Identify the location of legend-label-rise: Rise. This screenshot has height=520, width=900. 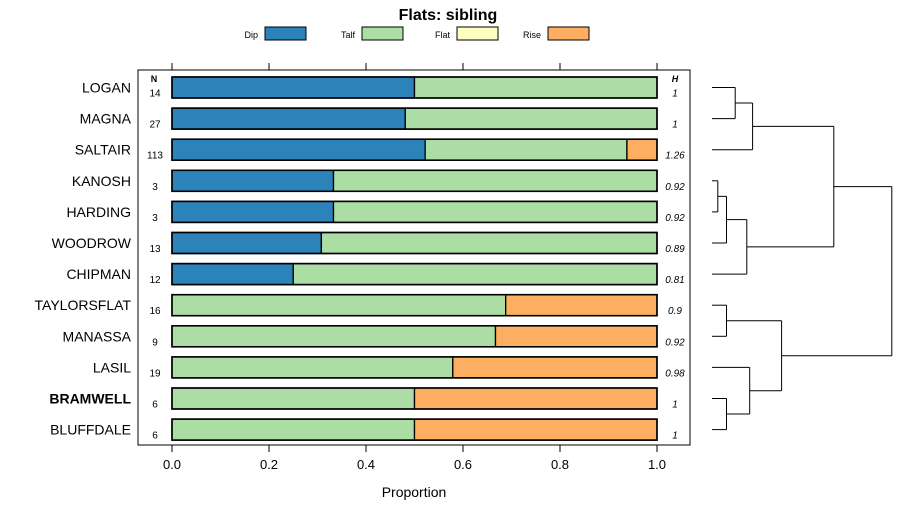
(532, 35).